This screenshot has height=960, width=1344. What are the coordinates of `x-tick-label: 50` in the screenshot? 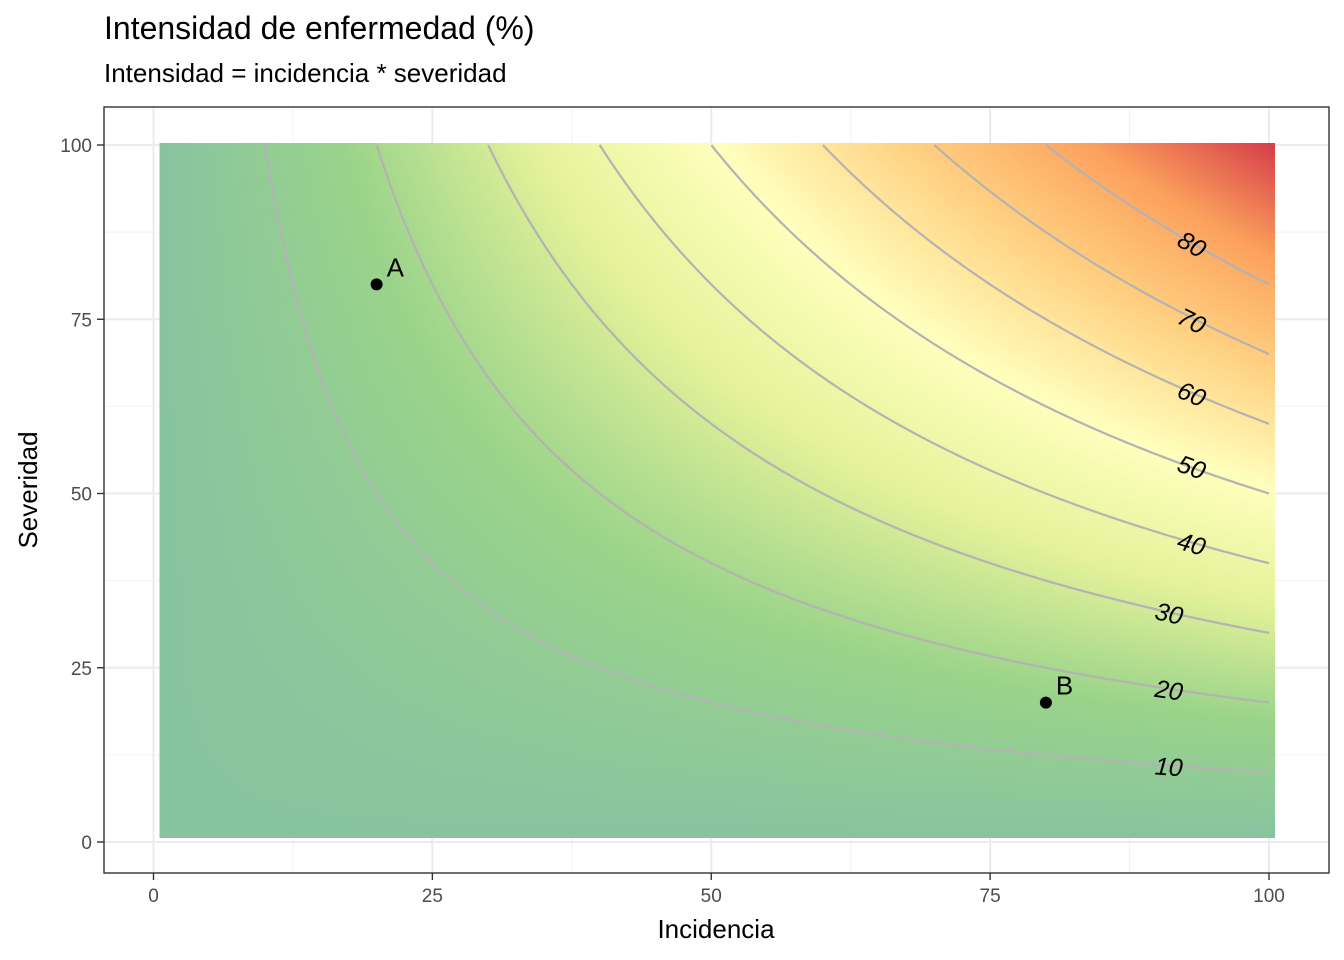 It's located at (711, 896).